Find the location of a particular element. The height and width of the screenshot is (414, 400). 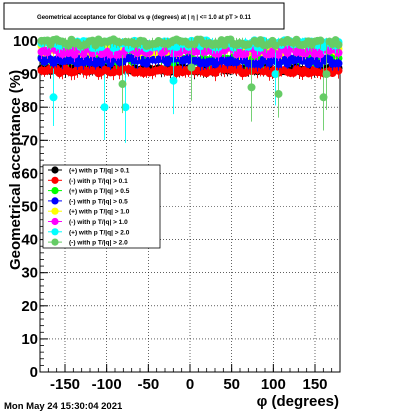

legend-label: (-) with p T/|q| > 2.0 is located at coordinates (98, 243).